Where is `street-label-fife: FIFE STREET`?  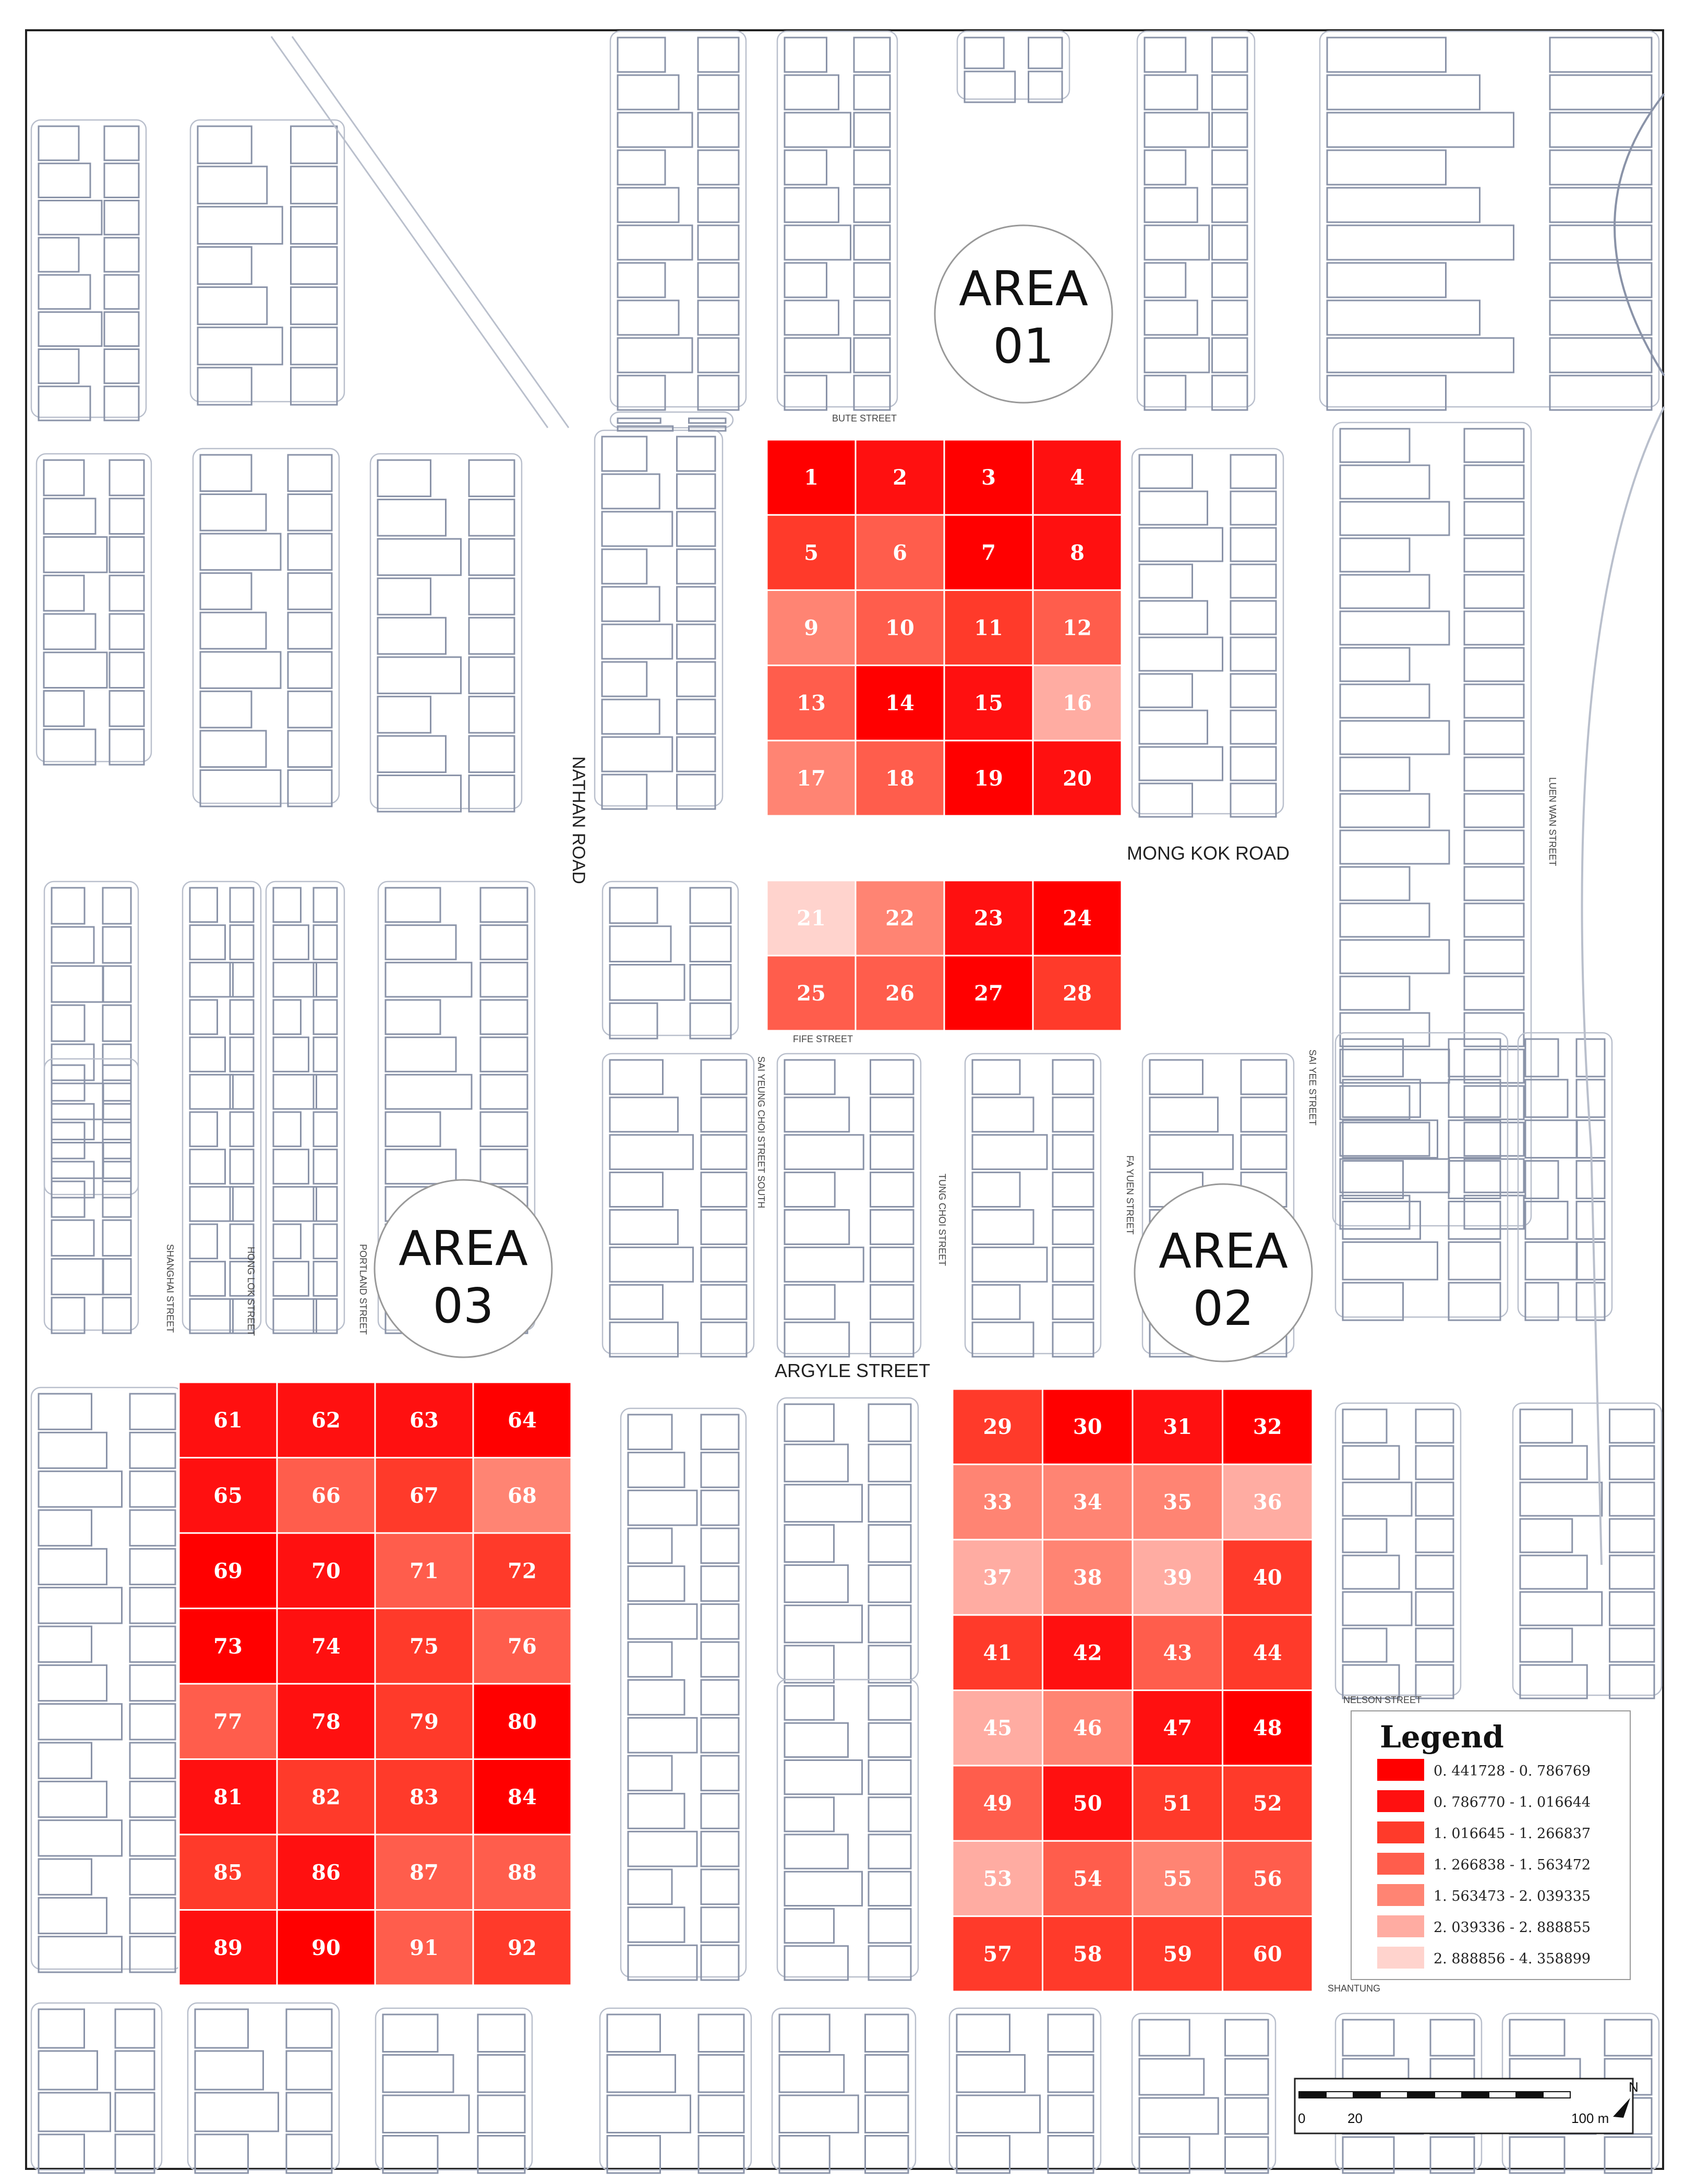 street-label-fife: FIFE STREET is located at coordinates (823, 1039).